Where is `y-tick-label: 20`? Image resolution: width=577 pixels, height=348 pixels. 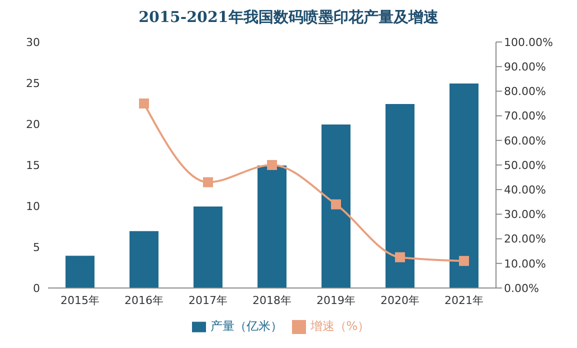
y-tick-label: 20 is located at coordinates (33, 124).